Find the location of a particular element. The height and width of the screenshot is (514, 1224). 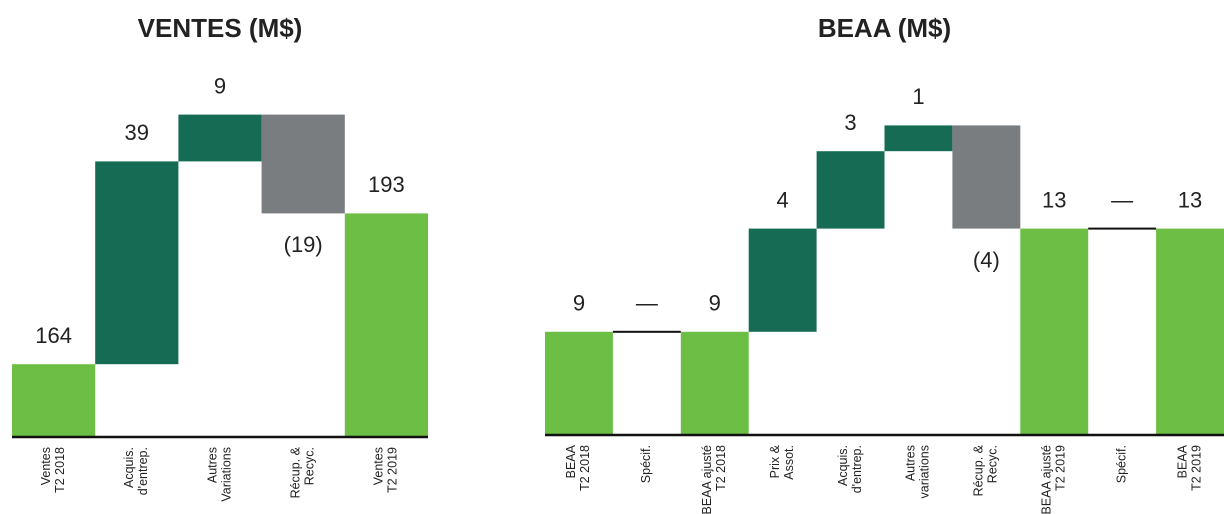

chart-title: VENTES (M$) is located at coordinates (220, 28).